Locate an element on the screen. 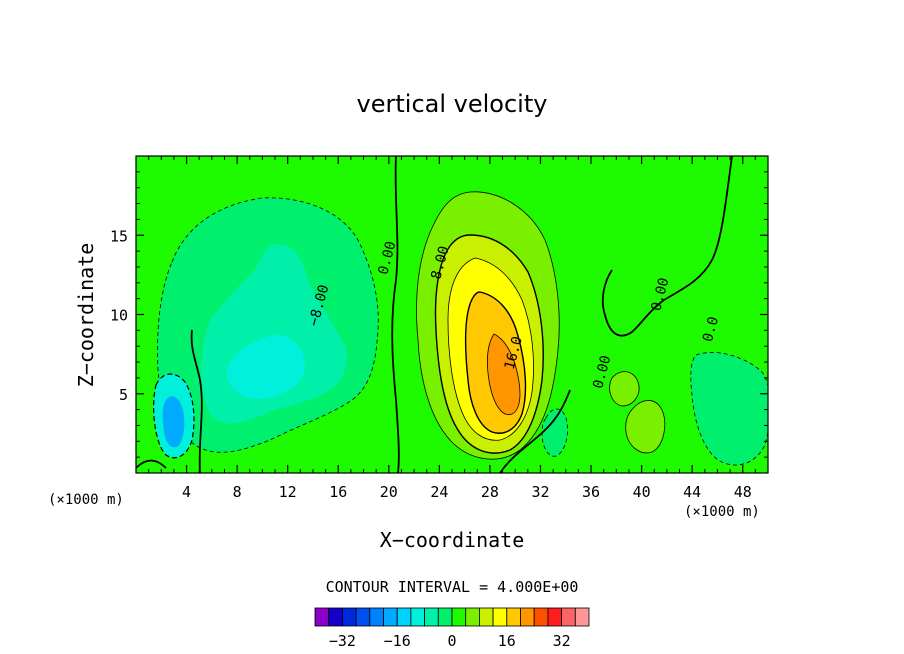 The width and height of the screenshot is (904, 654). x-unit-right: (×1000 m) is located at coordinates (722, 512).